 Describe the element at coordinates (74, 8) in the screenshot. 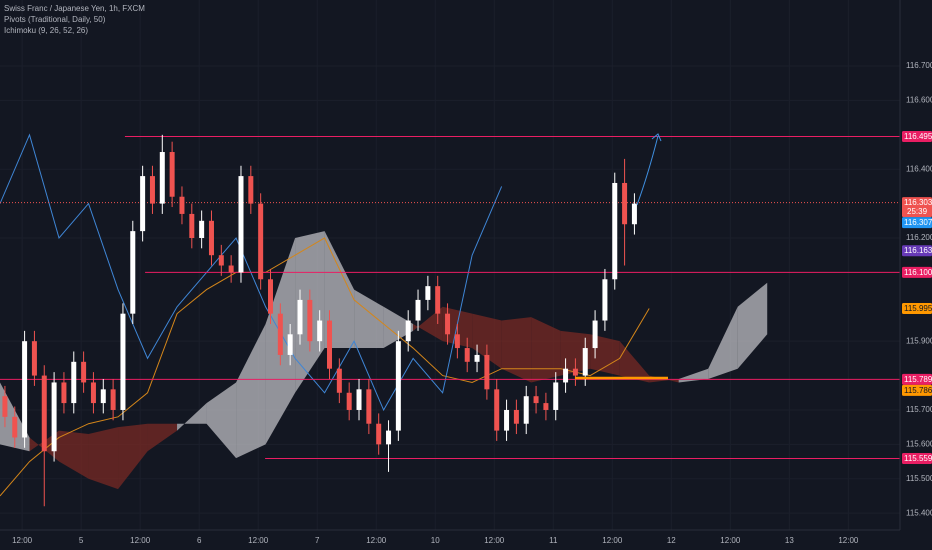

I see `chart-title: Swiss Franc / Japanese Yen, 1h, FXCM` at that location.